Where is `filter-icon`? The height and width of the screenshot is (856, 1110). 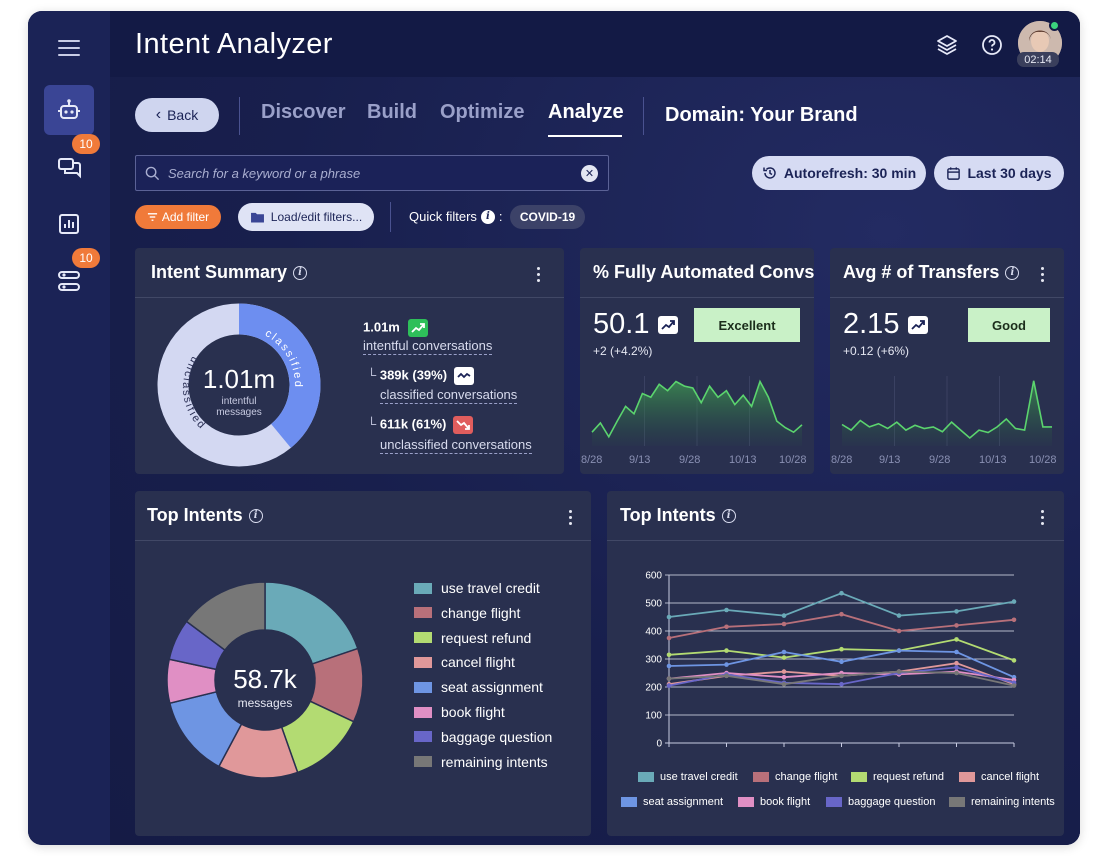
filter-icon is located at coordinates (152, 217).